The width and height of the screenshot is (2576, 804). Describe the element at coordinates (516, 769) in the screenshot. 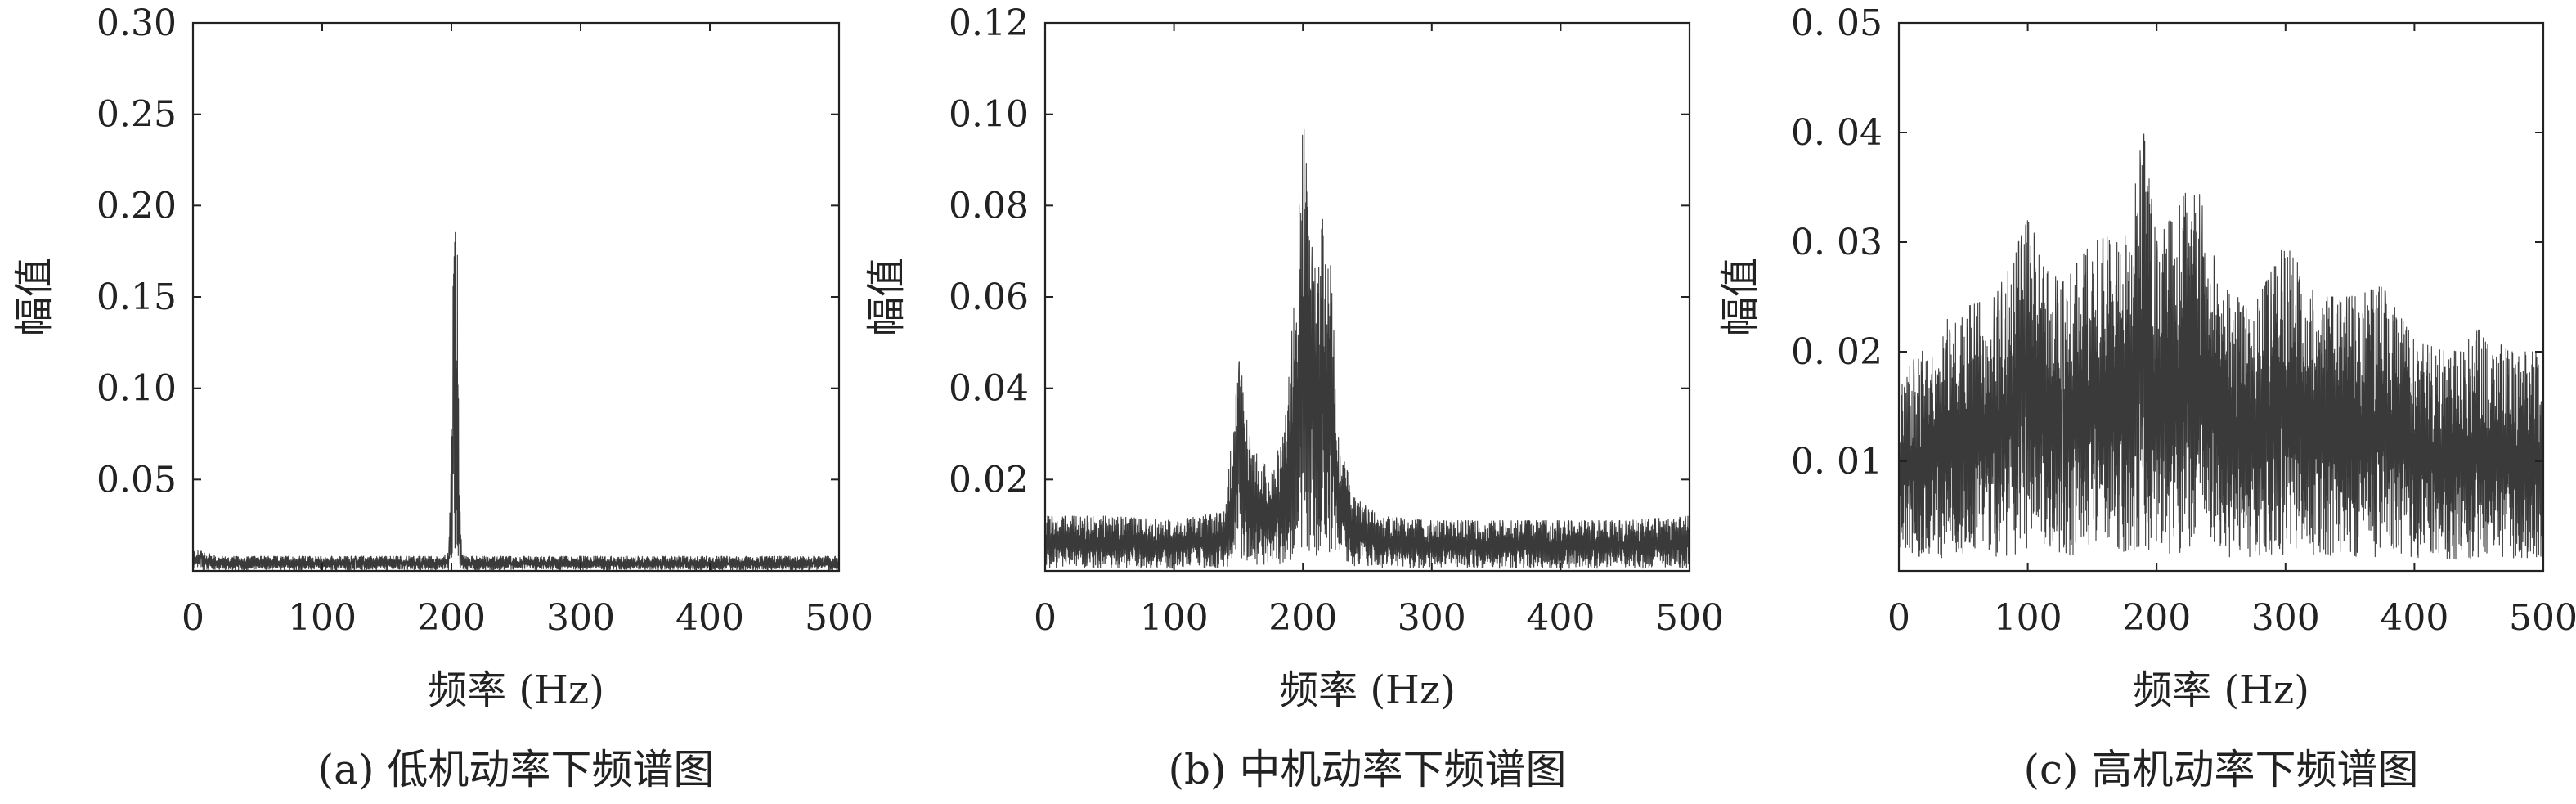

I see `panel-caption: (a) 低机动率下频谱图` at that location.